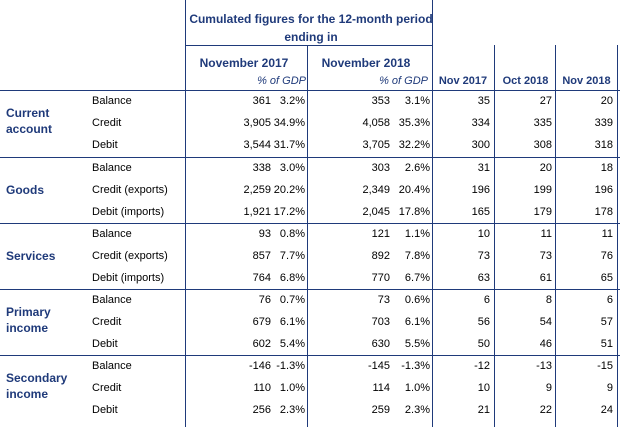  I want to click on cell-m3: 20, so click(606, 101).